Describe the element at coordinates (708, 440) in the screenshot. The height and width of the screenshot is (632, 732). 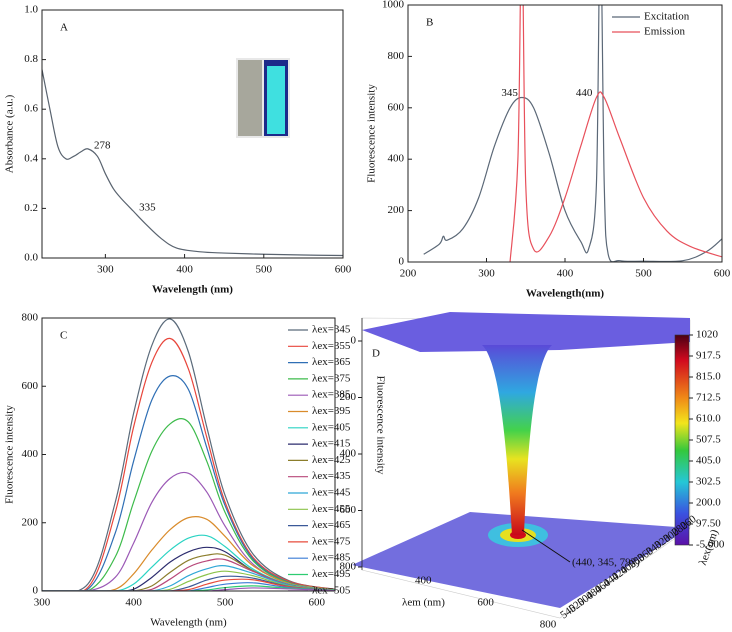
I see `colorbar-label: 507.5` at that location.